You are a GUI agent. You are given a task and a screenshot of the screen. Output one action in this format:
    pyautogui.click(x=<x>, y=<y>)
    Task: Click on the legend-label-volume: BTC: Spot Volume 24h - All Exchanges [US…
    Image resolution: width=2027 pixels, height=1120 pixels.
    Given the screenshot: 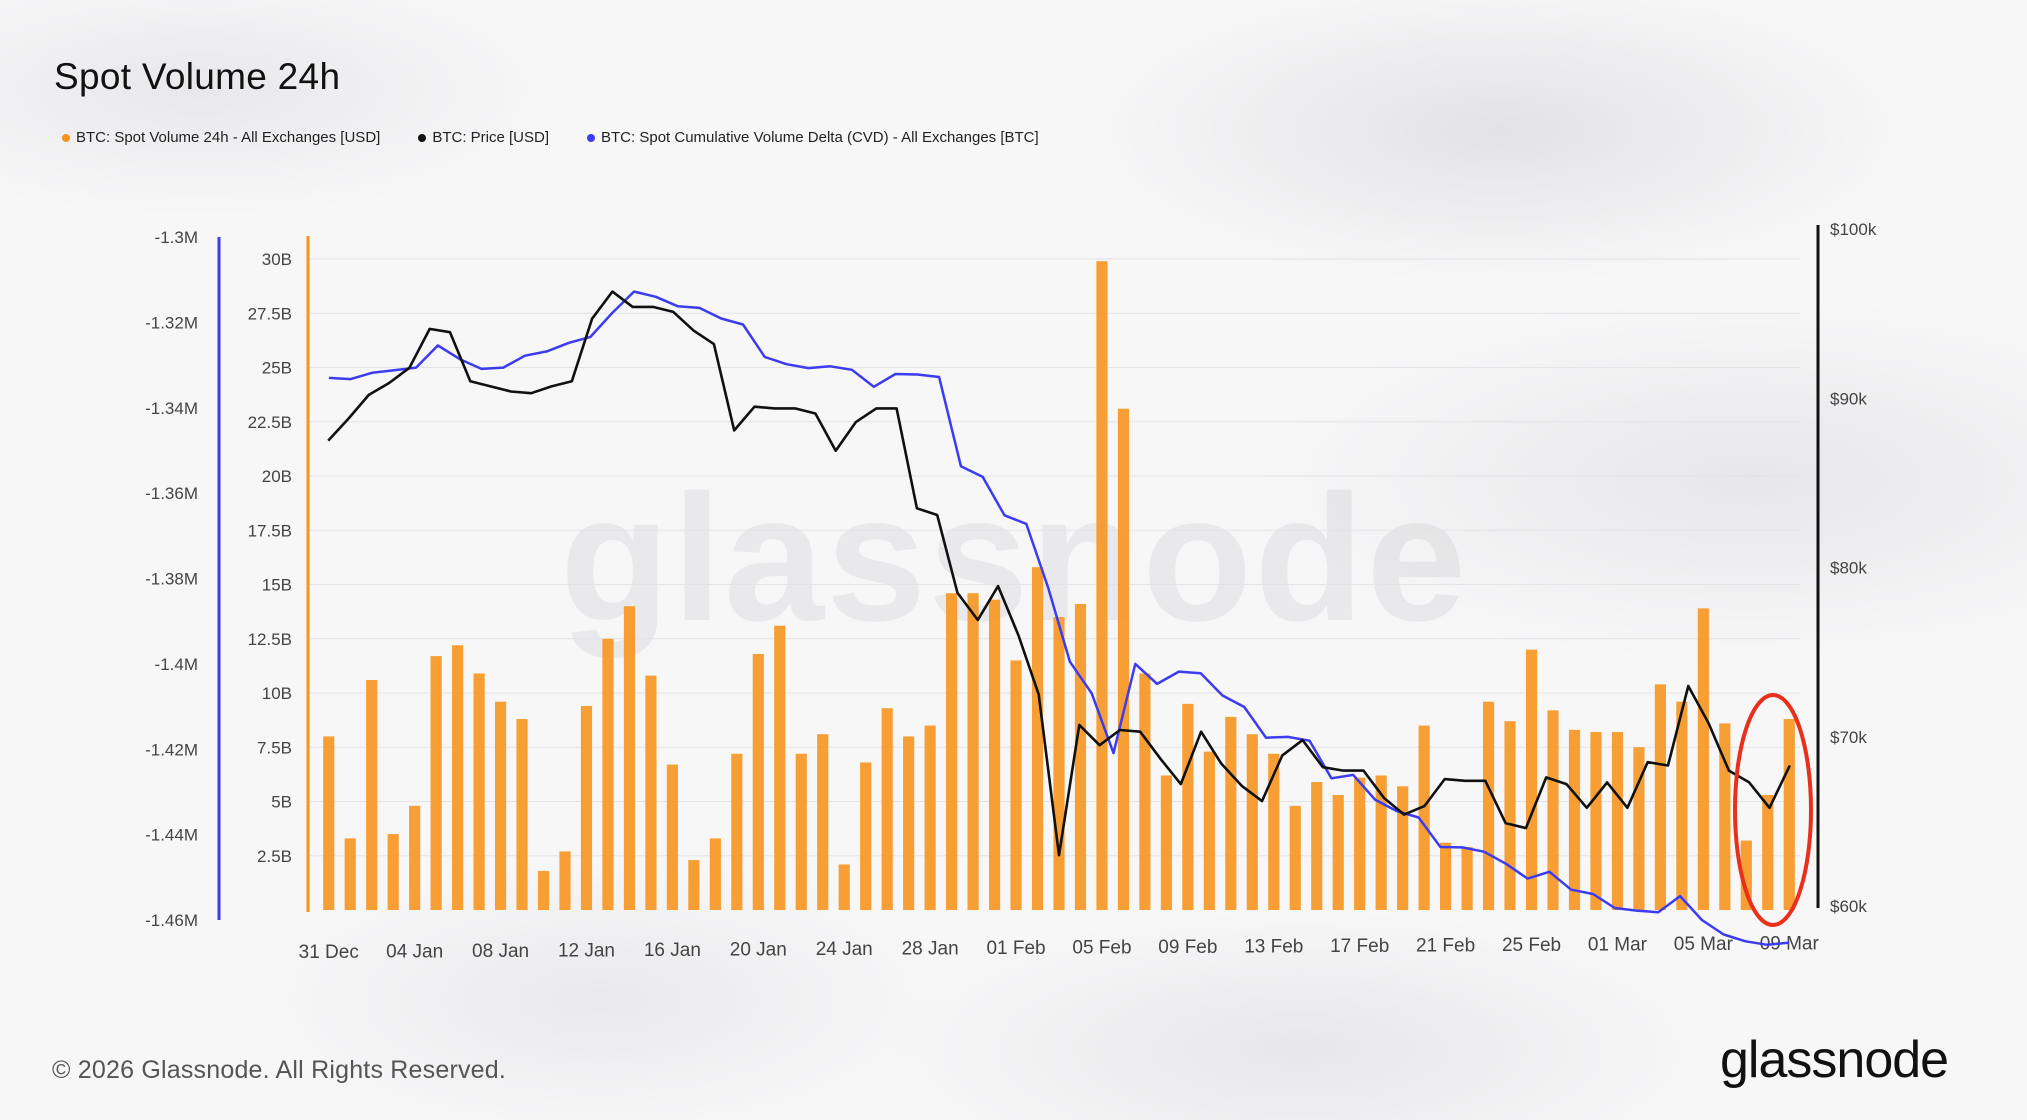 What is the action you would take?
    pyautogui.click(x=228, y=137)
    